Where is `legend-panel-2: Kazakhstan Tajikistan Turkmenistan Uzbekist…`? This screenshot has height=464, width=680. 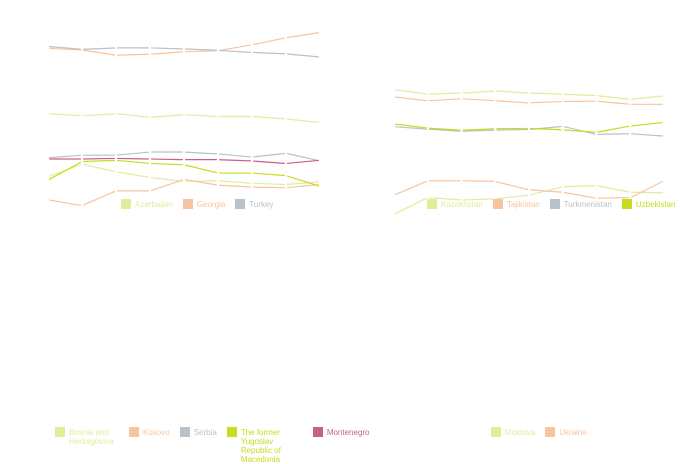 legend-panel-2: Kazakhstan Tajikistan Turkmenistan Uzbekist… is located at coordinates (551, 204).